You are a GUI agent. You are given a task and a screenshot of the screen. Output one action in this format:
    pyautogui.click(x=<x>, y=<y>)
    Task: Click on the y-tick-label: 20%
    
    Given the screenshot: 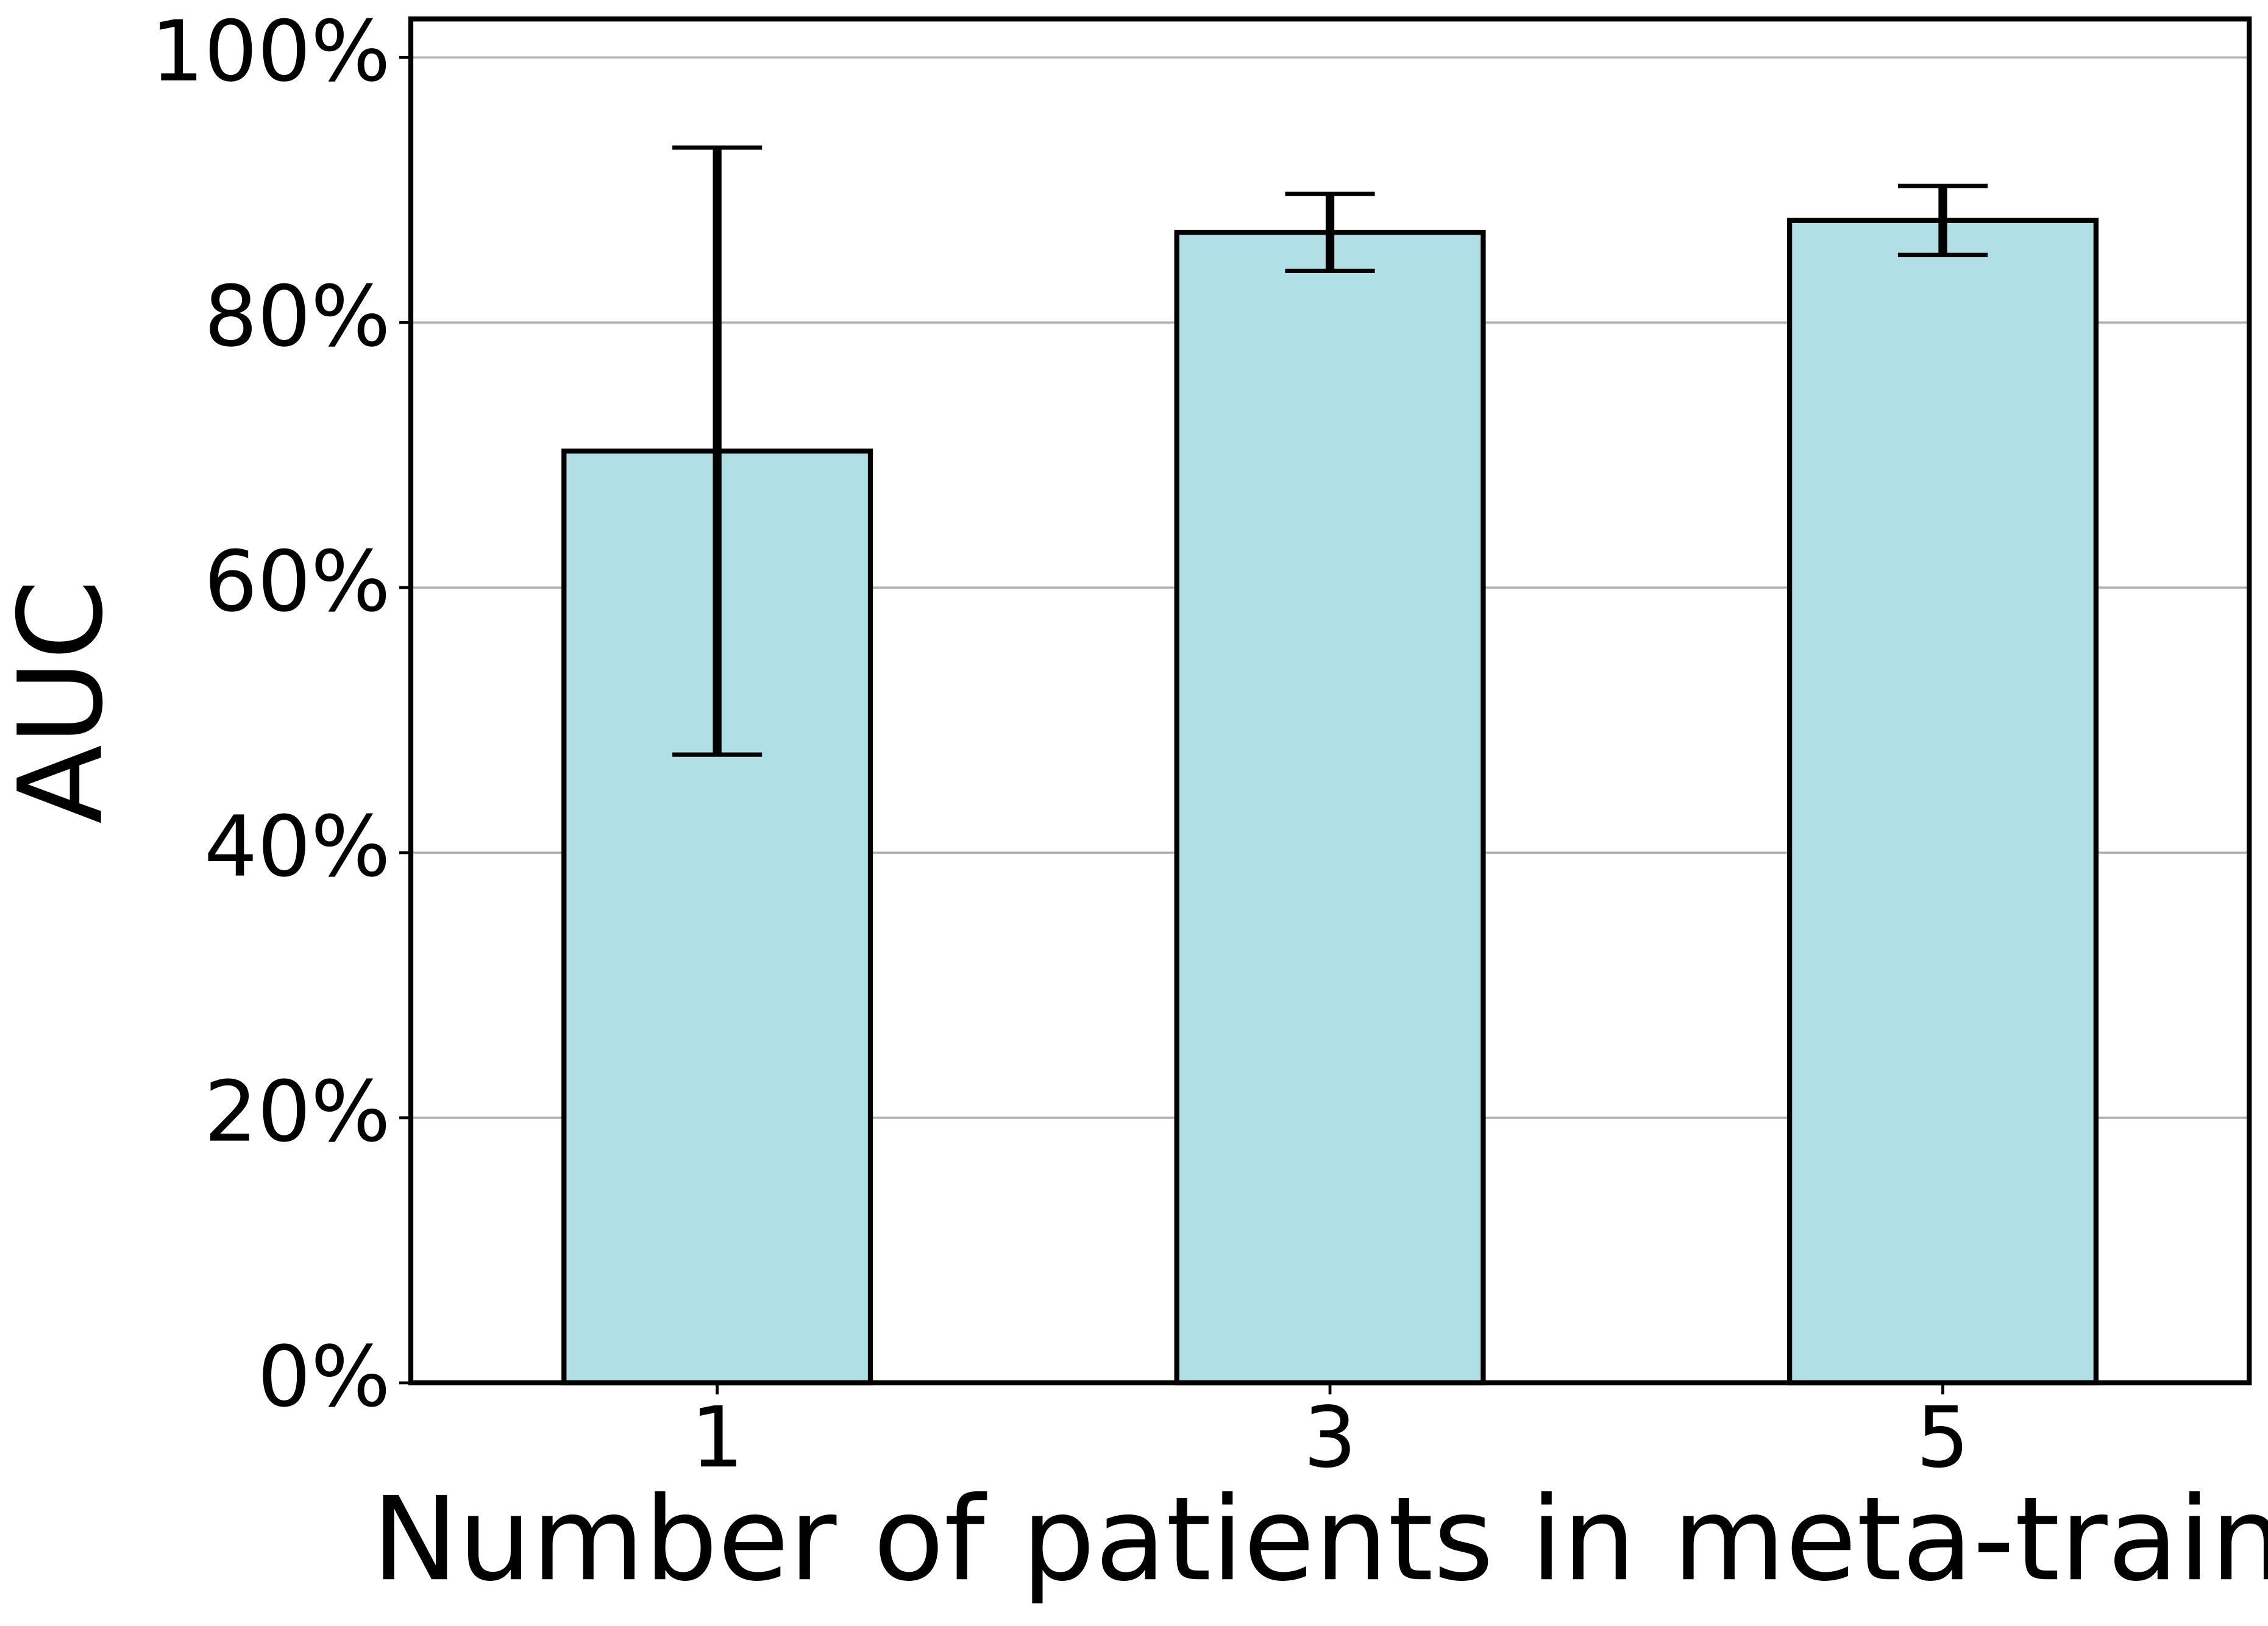 What is the action you would take?
    pyautogui.click(x=297, y=1112)
    